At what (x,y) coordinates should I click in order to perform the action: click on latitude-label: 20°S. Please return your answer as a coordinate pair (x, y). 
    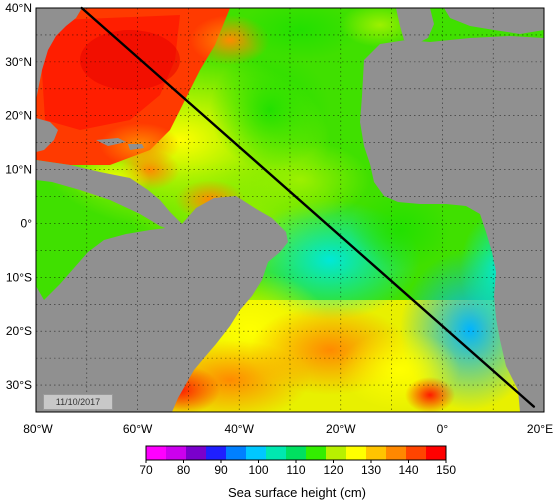
    Looking at the image, I should click on (19, 331).